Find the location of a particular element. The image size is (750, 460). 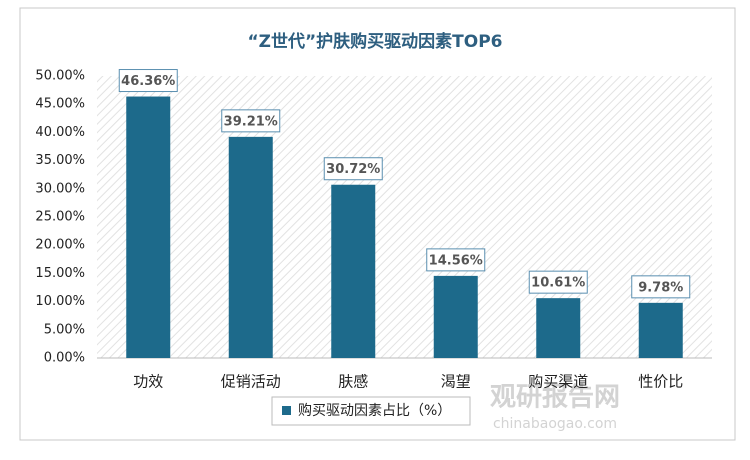

x-tick-label: 肤感 is located at coordinates (353, 382).